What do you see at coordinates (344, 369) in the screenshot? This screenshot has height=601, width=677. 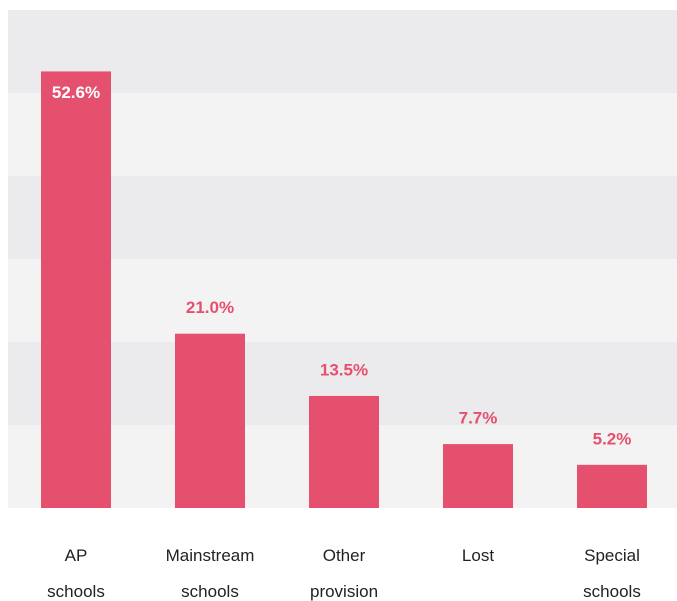 I see `value-label: 13.5%` at bounding box center [344, 369].